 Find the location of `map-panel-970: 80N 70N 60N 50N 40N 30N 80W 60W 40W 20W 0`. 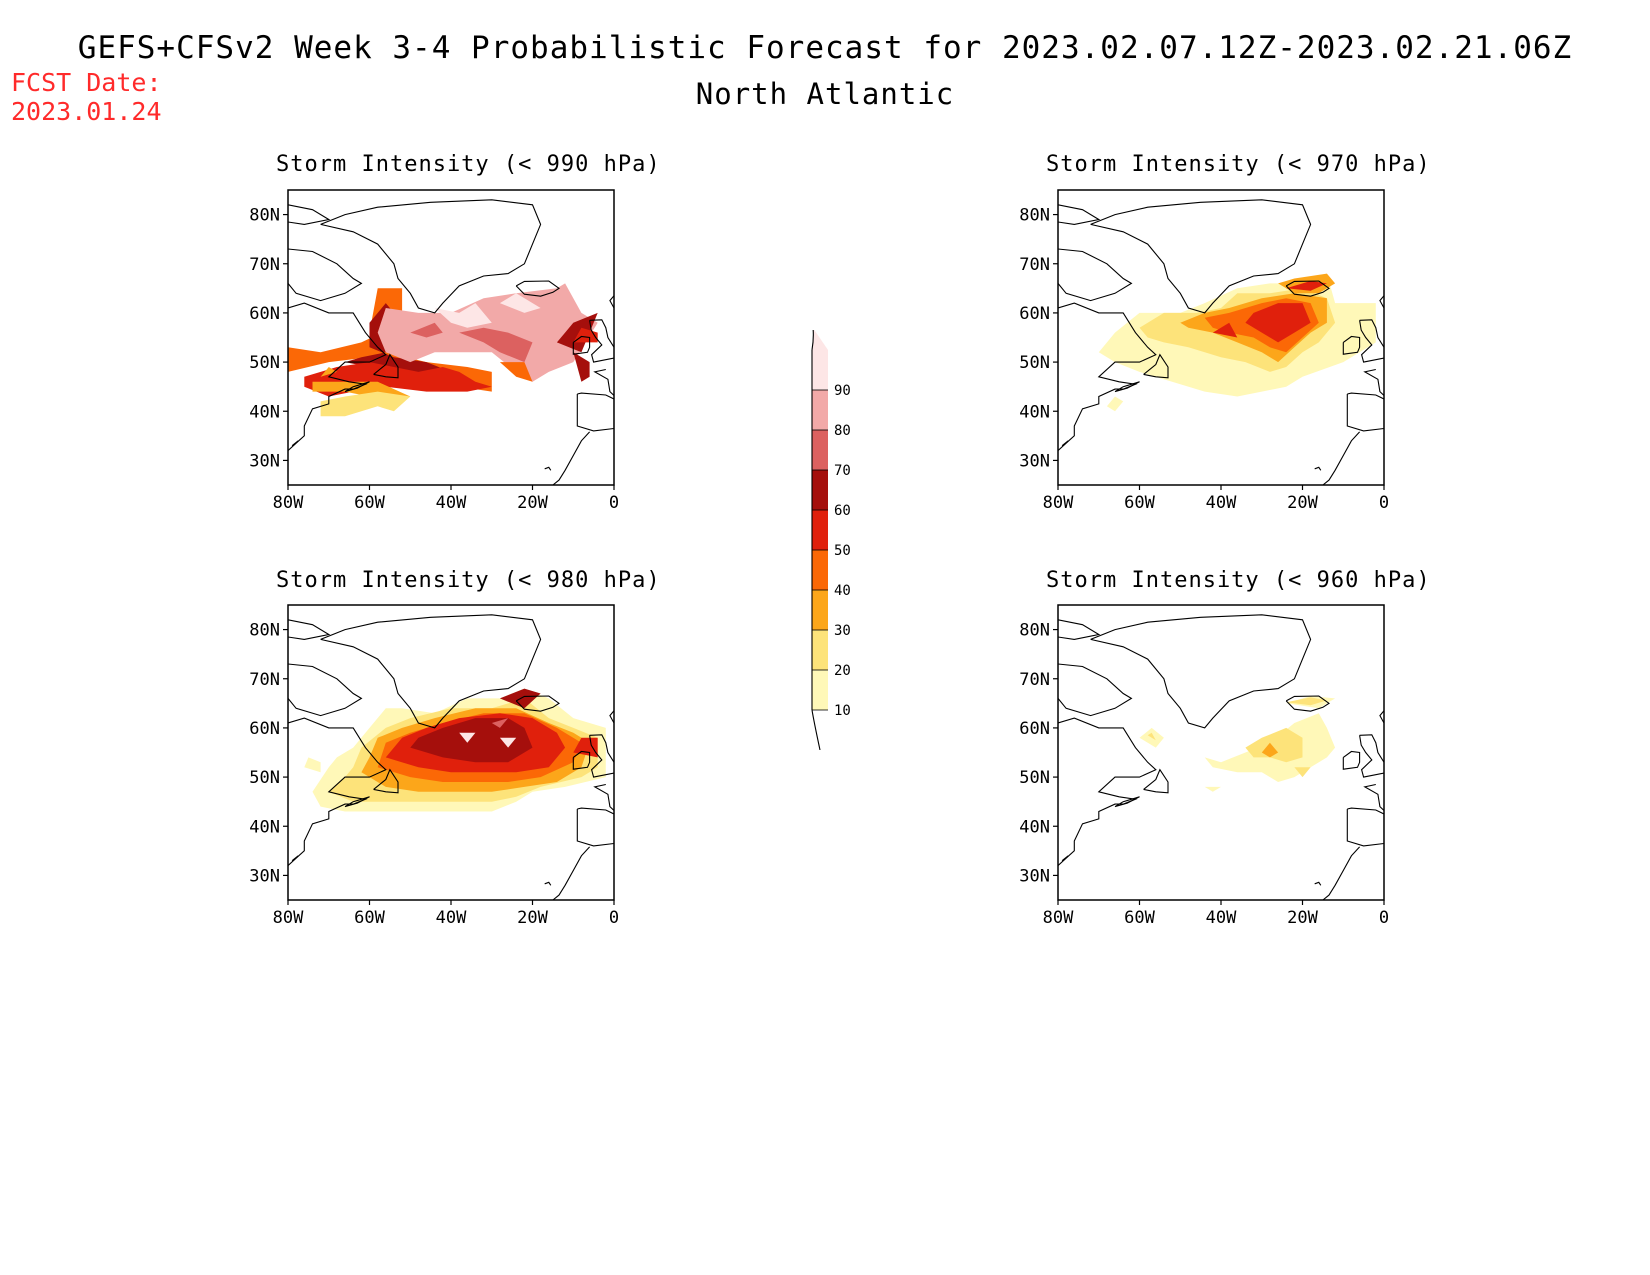

map-panel-970: 80N 70N 60N 50N 40N 30N 80W 60W 40W 20W 0 is located at coordinates (1204, 351).